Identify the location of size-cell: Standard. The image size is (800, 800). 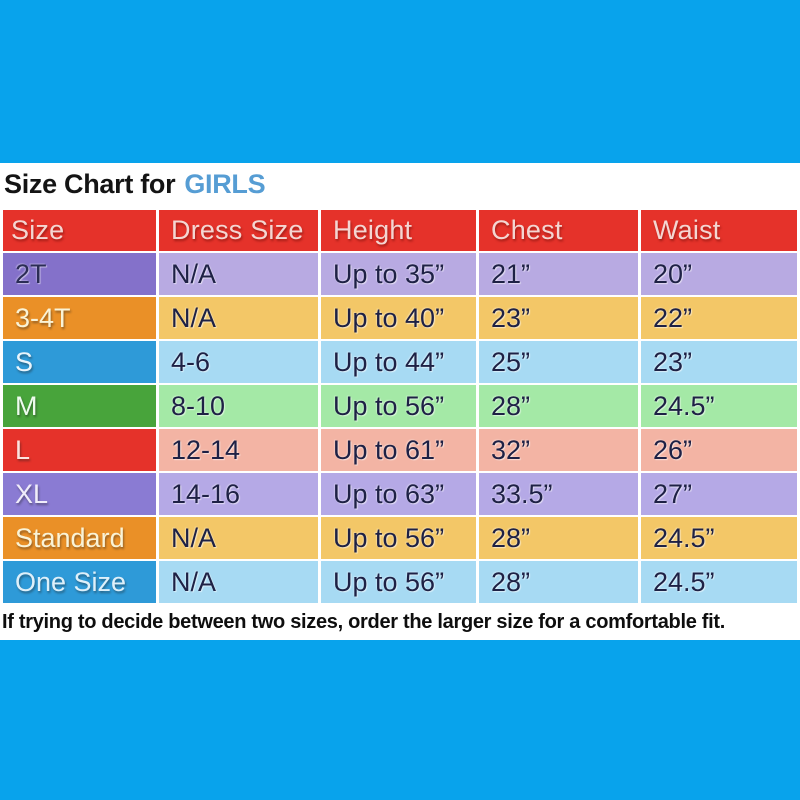
(79, 538).